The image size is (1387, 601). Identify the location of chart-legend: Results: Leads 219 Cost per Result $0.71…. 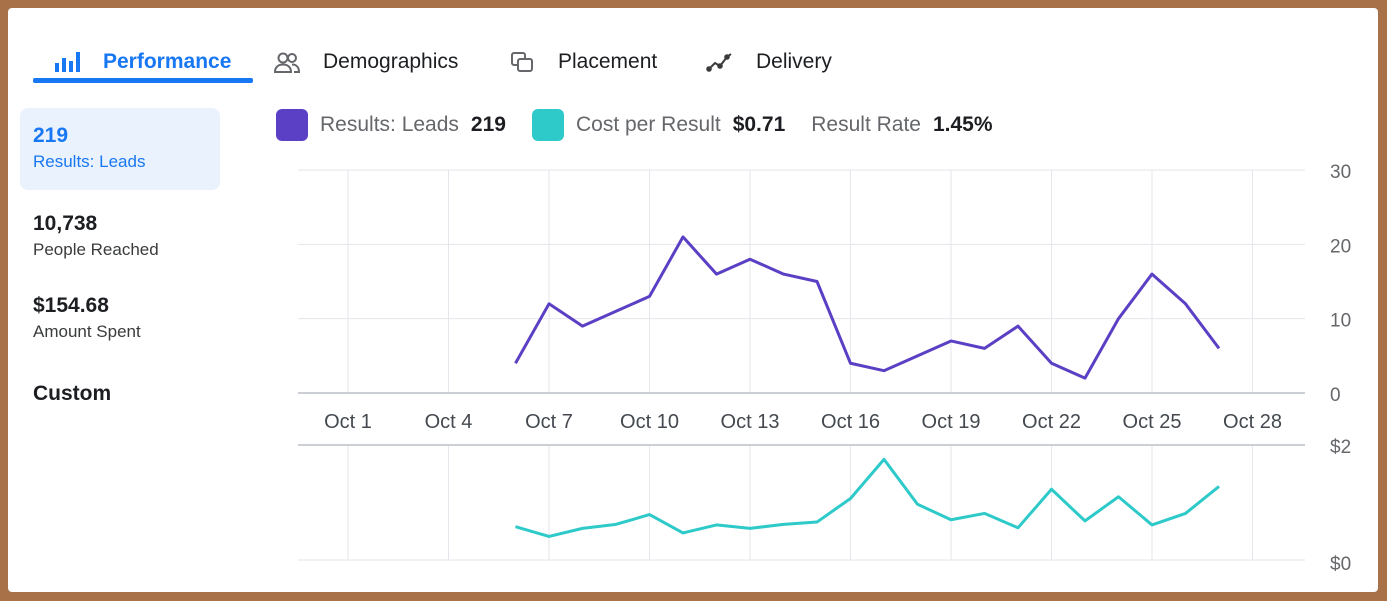
(647, 125).